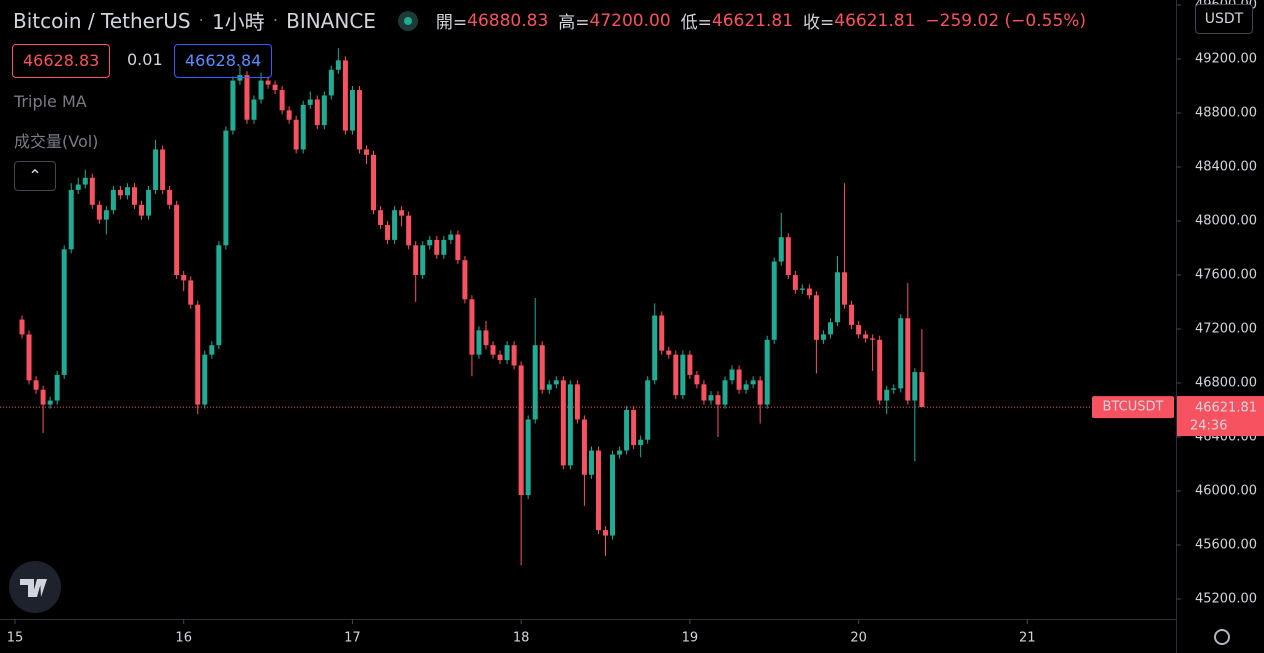 This screenshot has height=653, width=1264. What do you see at coordinates (56, 141) in the screenshot?
I see `indicator: 成交量(Vol)` at bounding box center [56, 141].